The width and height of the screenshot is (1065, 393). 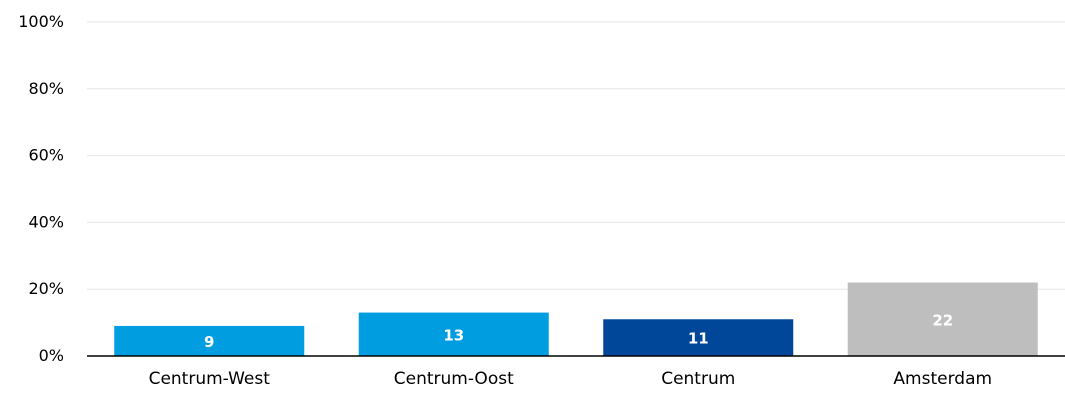 I want to click on x-tick-label: Centrum-Oost, so click(x=454, y=379).